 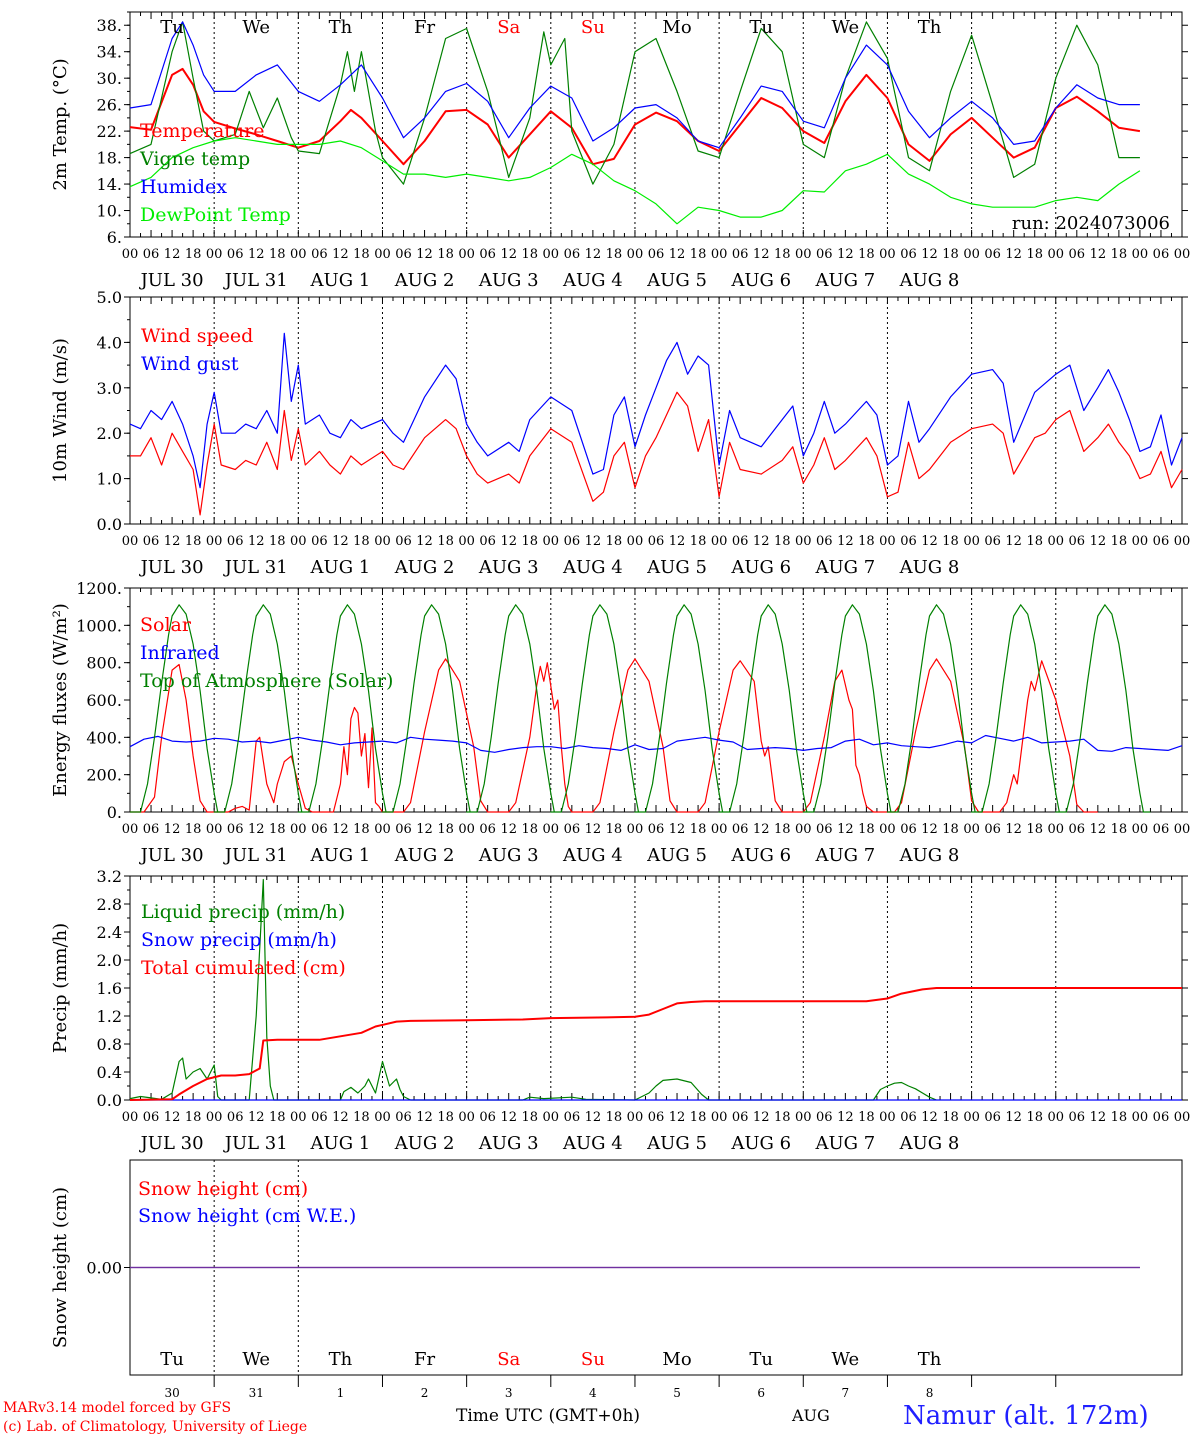 I want to click on precip-date-label: AUG 7, so click(x=844, y=1143).